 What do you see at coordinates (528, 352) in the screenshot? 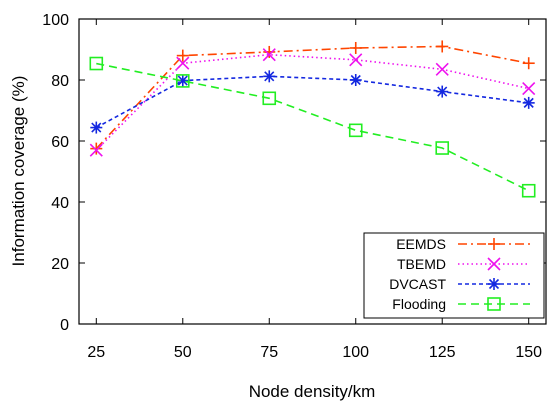
I see `x-tick-label: 150` at bounding box center [528, 352].